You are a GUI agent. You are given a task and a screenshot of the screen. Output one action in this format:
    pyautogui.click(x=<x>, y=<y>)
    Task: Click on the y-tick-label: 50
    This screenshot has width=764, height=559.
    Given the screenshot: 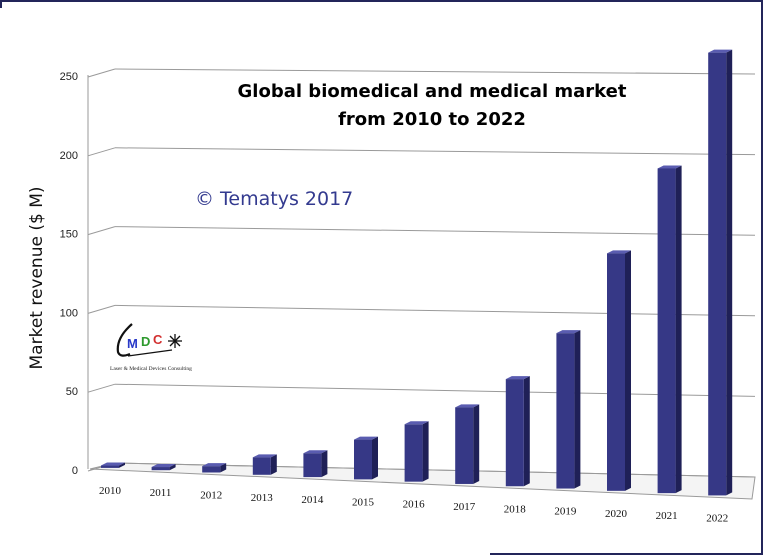 What is the action you would take?
    pyautogui.click(x=72, y=392)
    